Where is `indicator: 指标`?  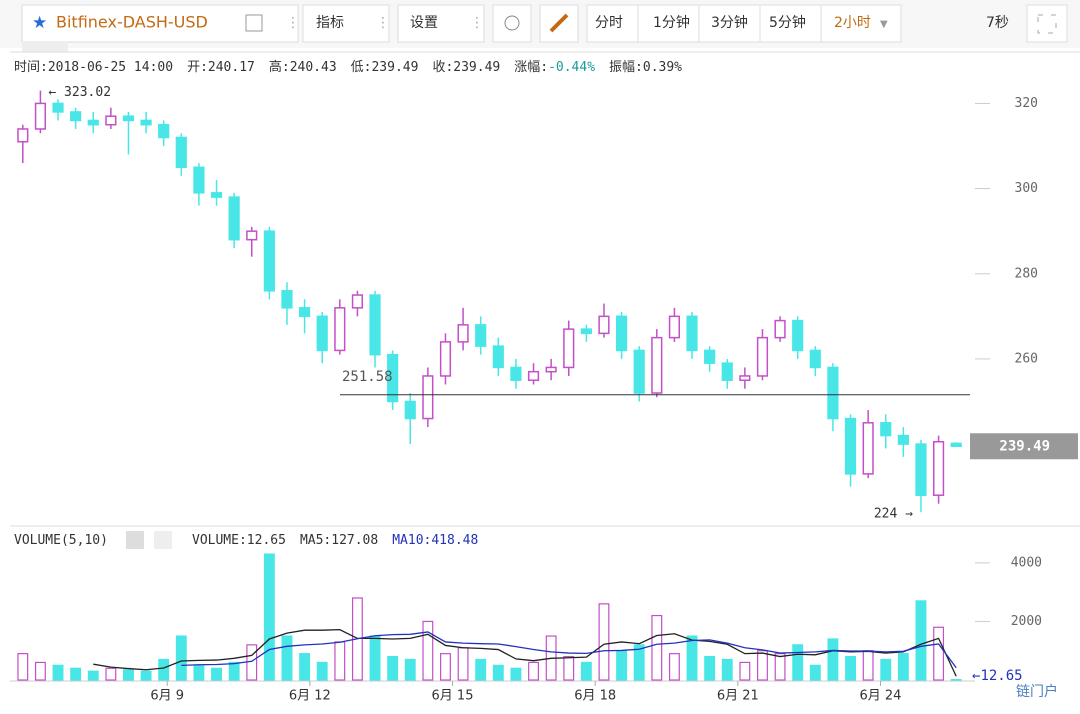 indicator: 指标 is located at coordinates (330, 23).